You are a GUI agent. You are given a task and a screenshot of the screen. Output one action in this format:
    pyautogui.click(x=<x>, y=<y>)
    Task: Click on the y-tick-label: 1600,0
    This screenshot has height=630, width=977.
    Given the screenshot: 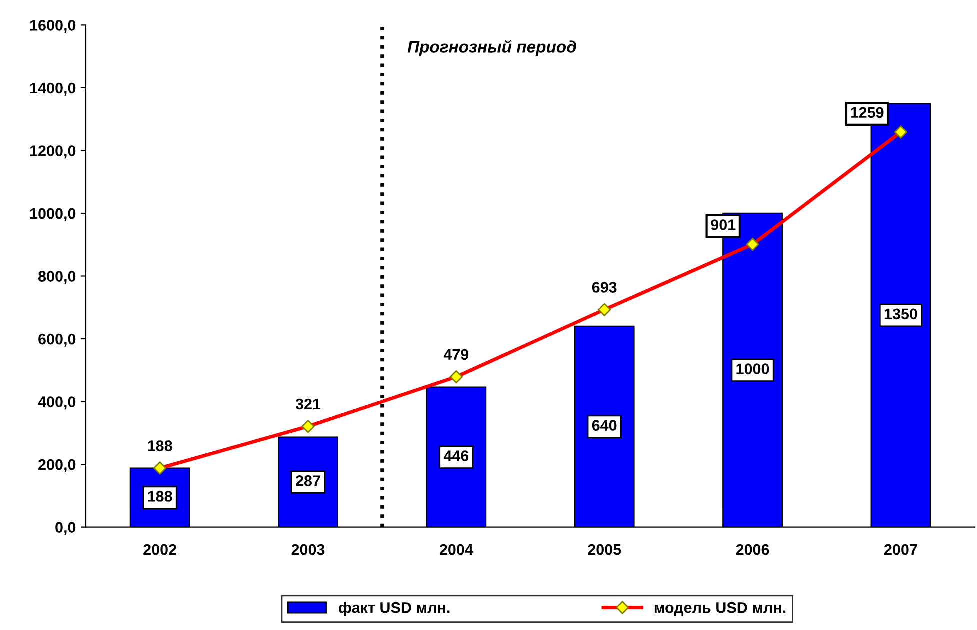 What is the action you would take?
    pyautogui.click(x=53, y=27)
    